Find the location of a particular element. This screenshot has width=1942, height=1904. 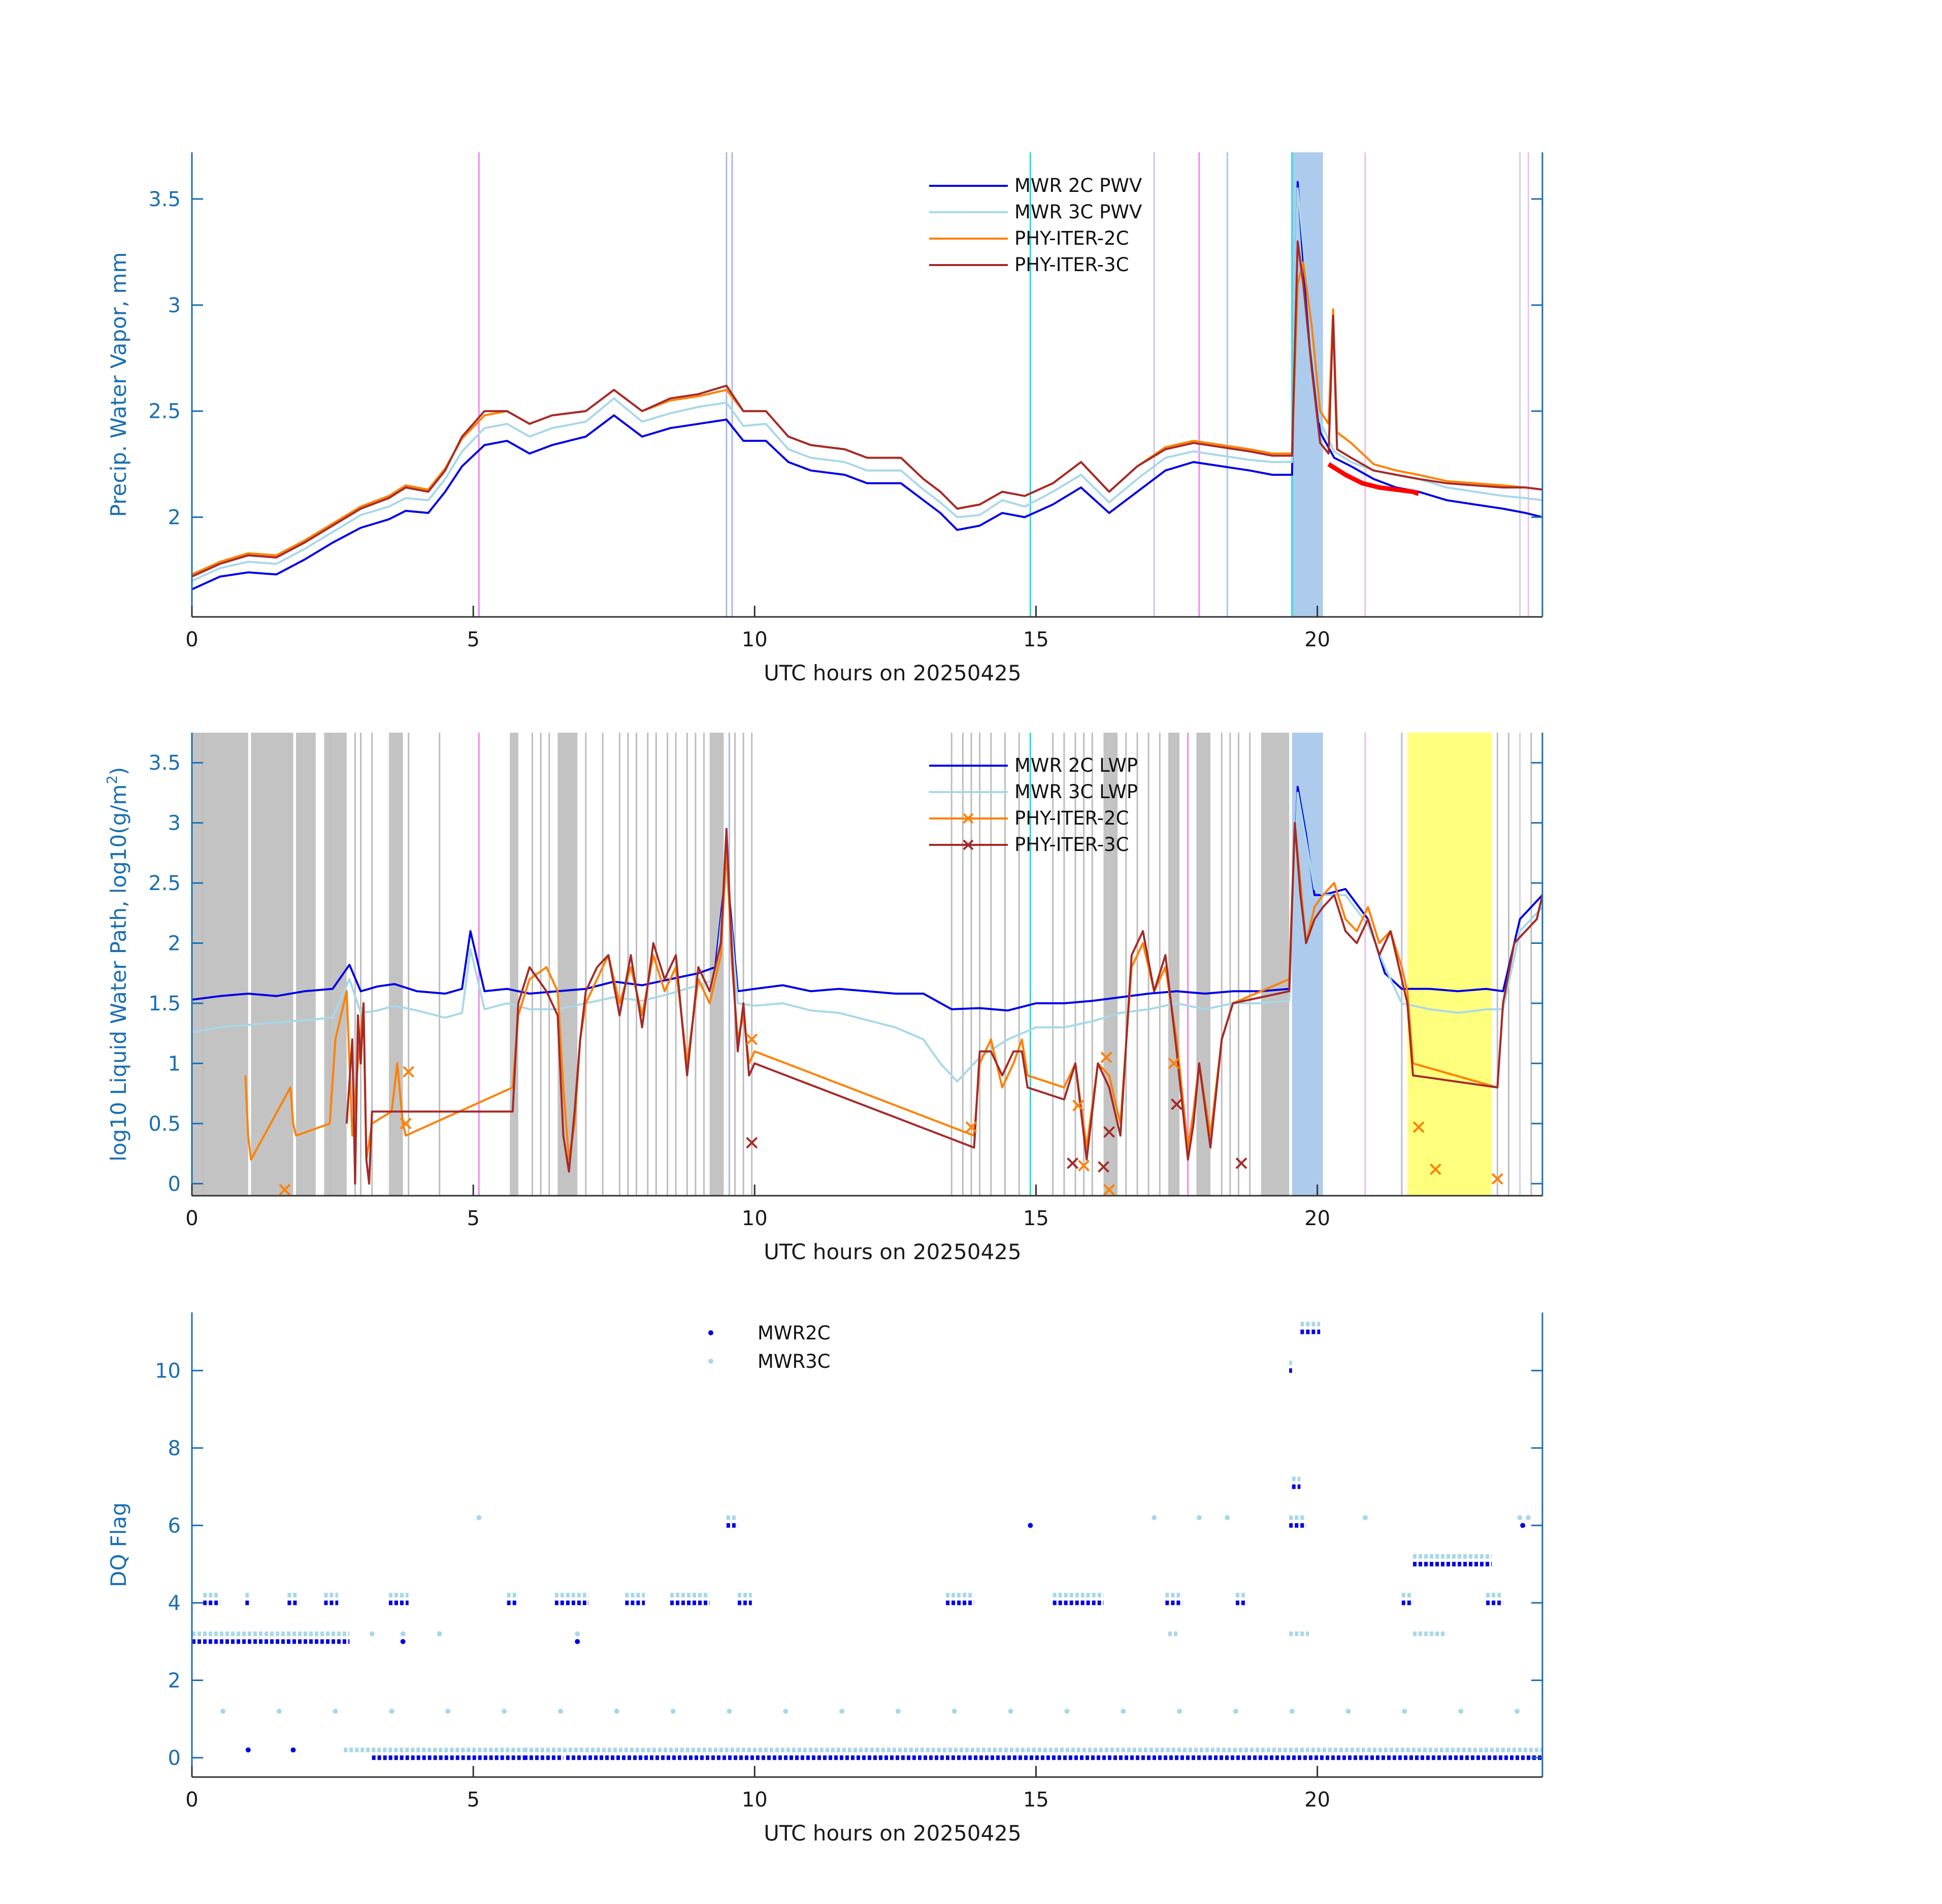

legend-label-mwr3c: MWR3C is located at coordinates (794, 1362).